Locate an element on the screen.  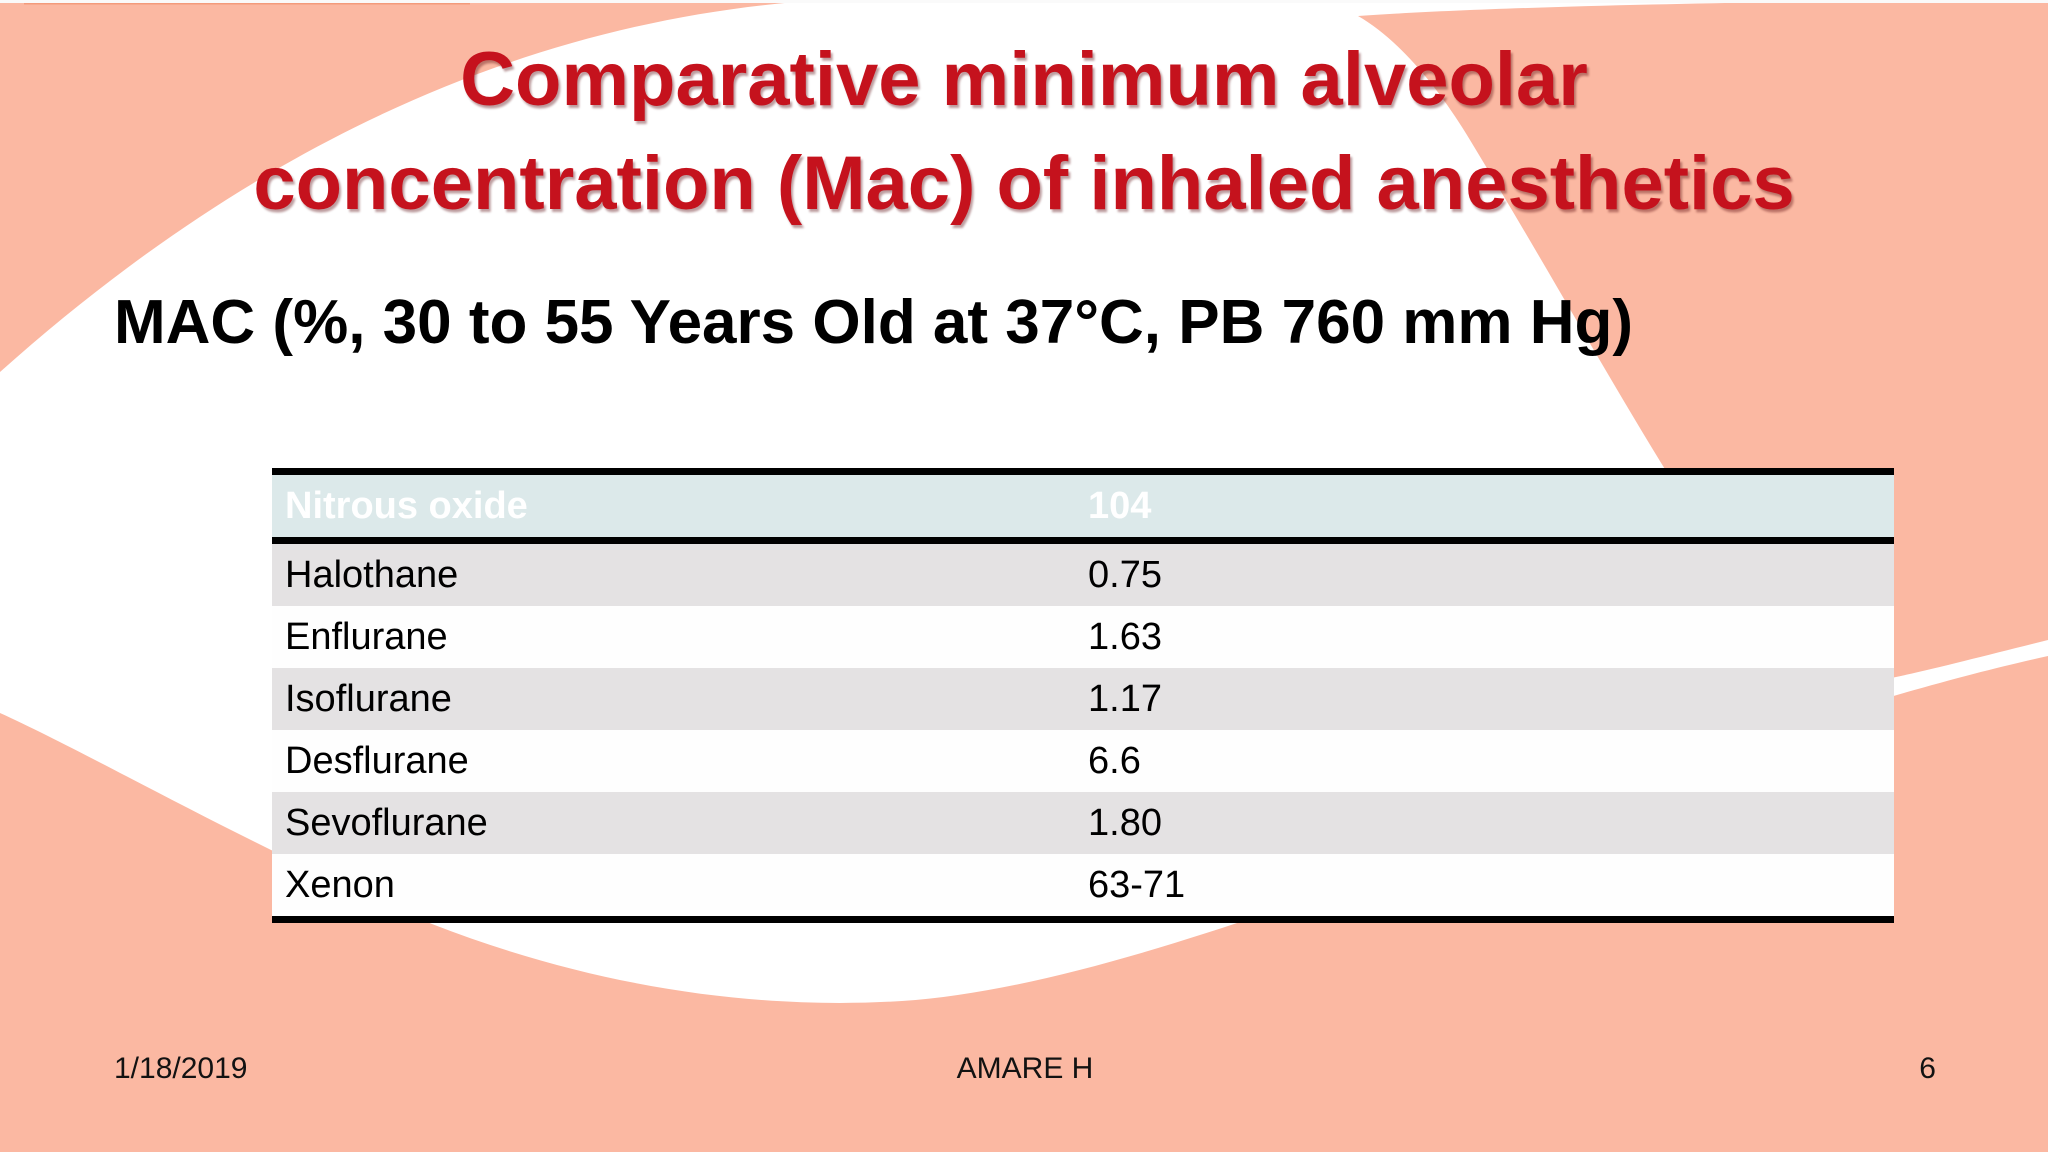
agent-cell: Isoflurane is located at coordinates (368, 698).